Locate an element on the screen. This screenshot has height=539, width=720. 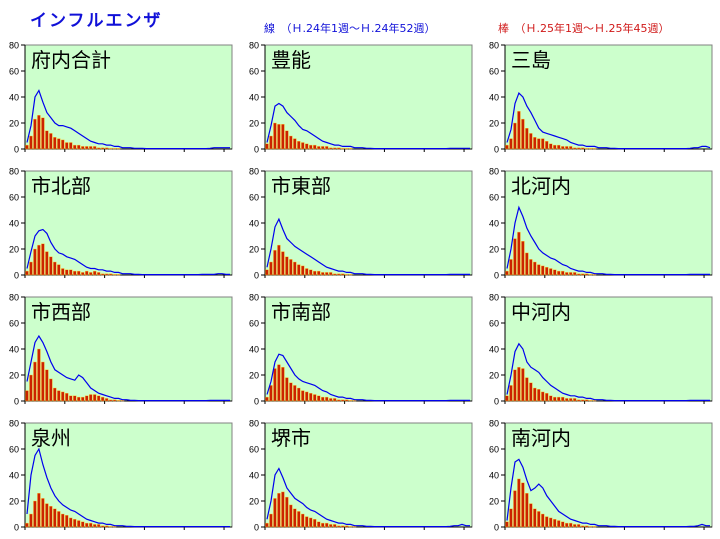
chart-title: 堺市 is located at coordinates (291, 438).